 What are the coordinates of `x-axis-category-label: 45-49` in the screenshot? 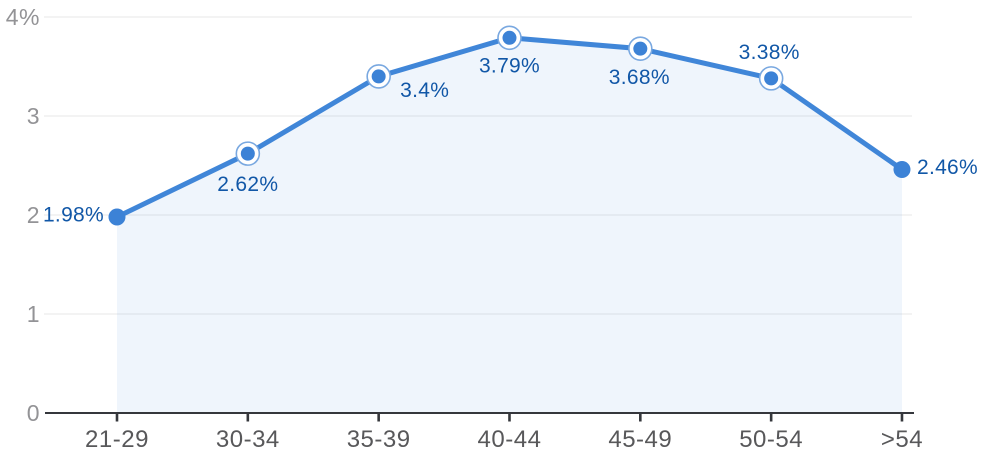 It's located at (640, 439).